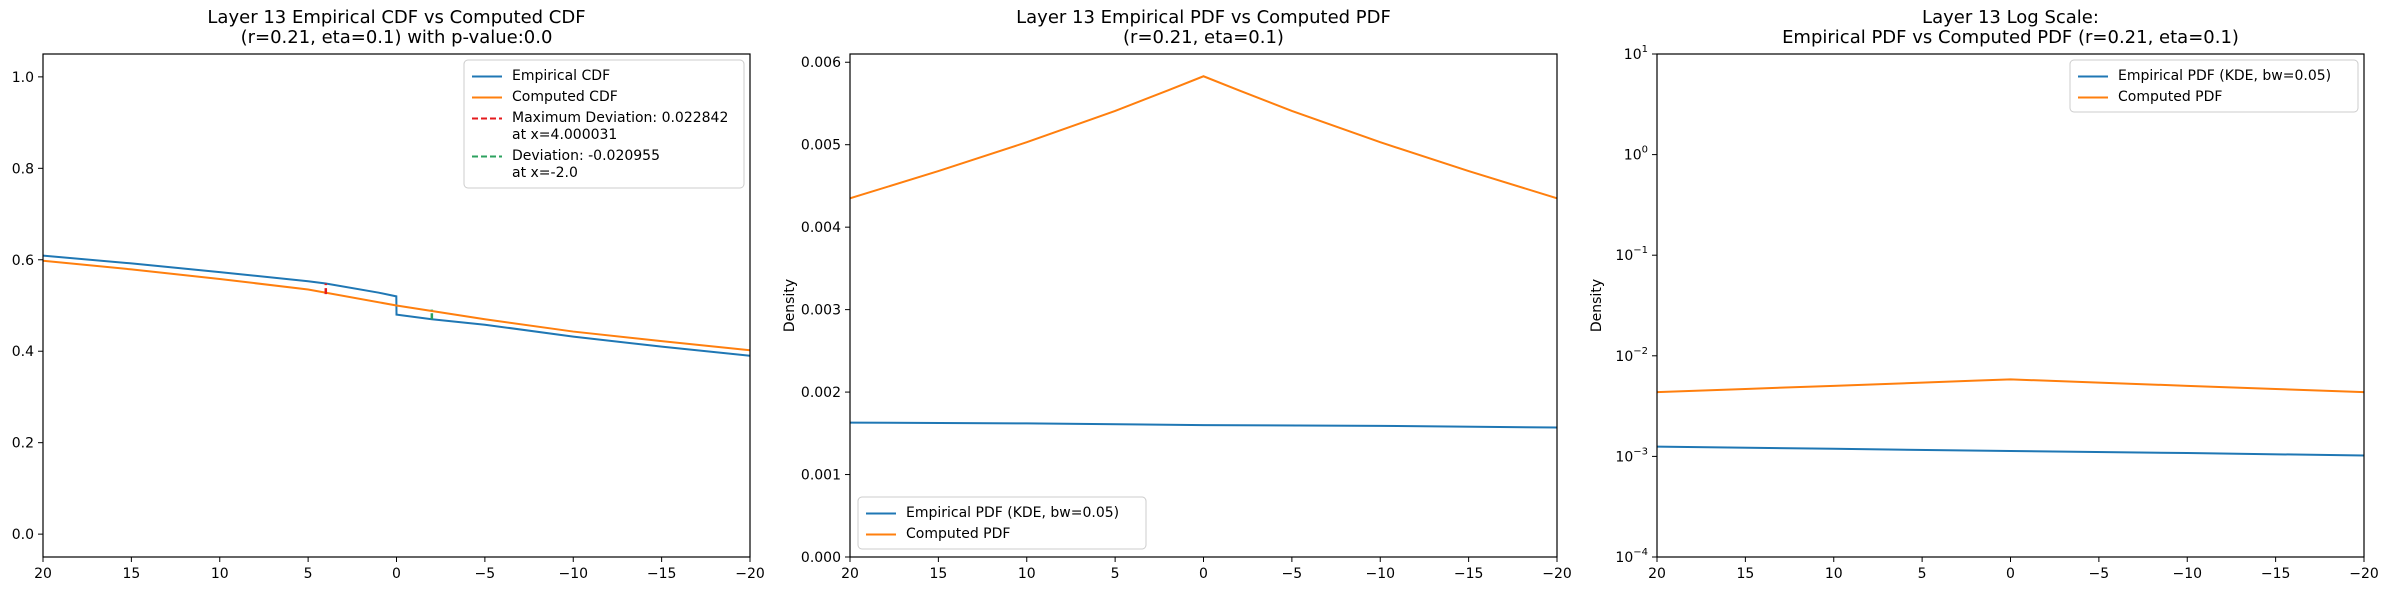 This screenshot has width=2390, height=590. What do you see at coordinates (821, 393) in the screenshot?
I see `y-tick-label: 0.002` at bounding box center [821, 393].